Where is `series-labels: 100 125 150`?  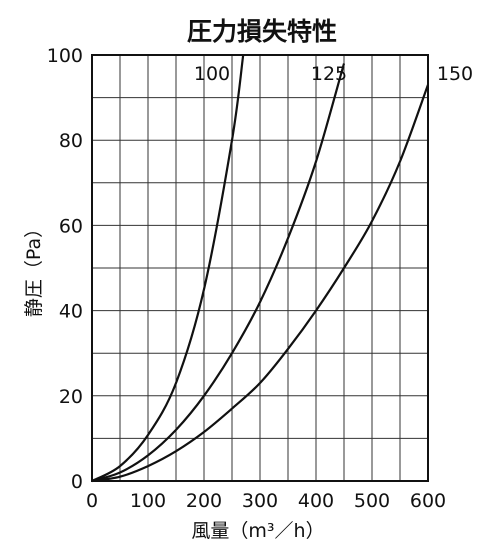
series-labels: 100 125 150 is located at coordinates (333, 74).